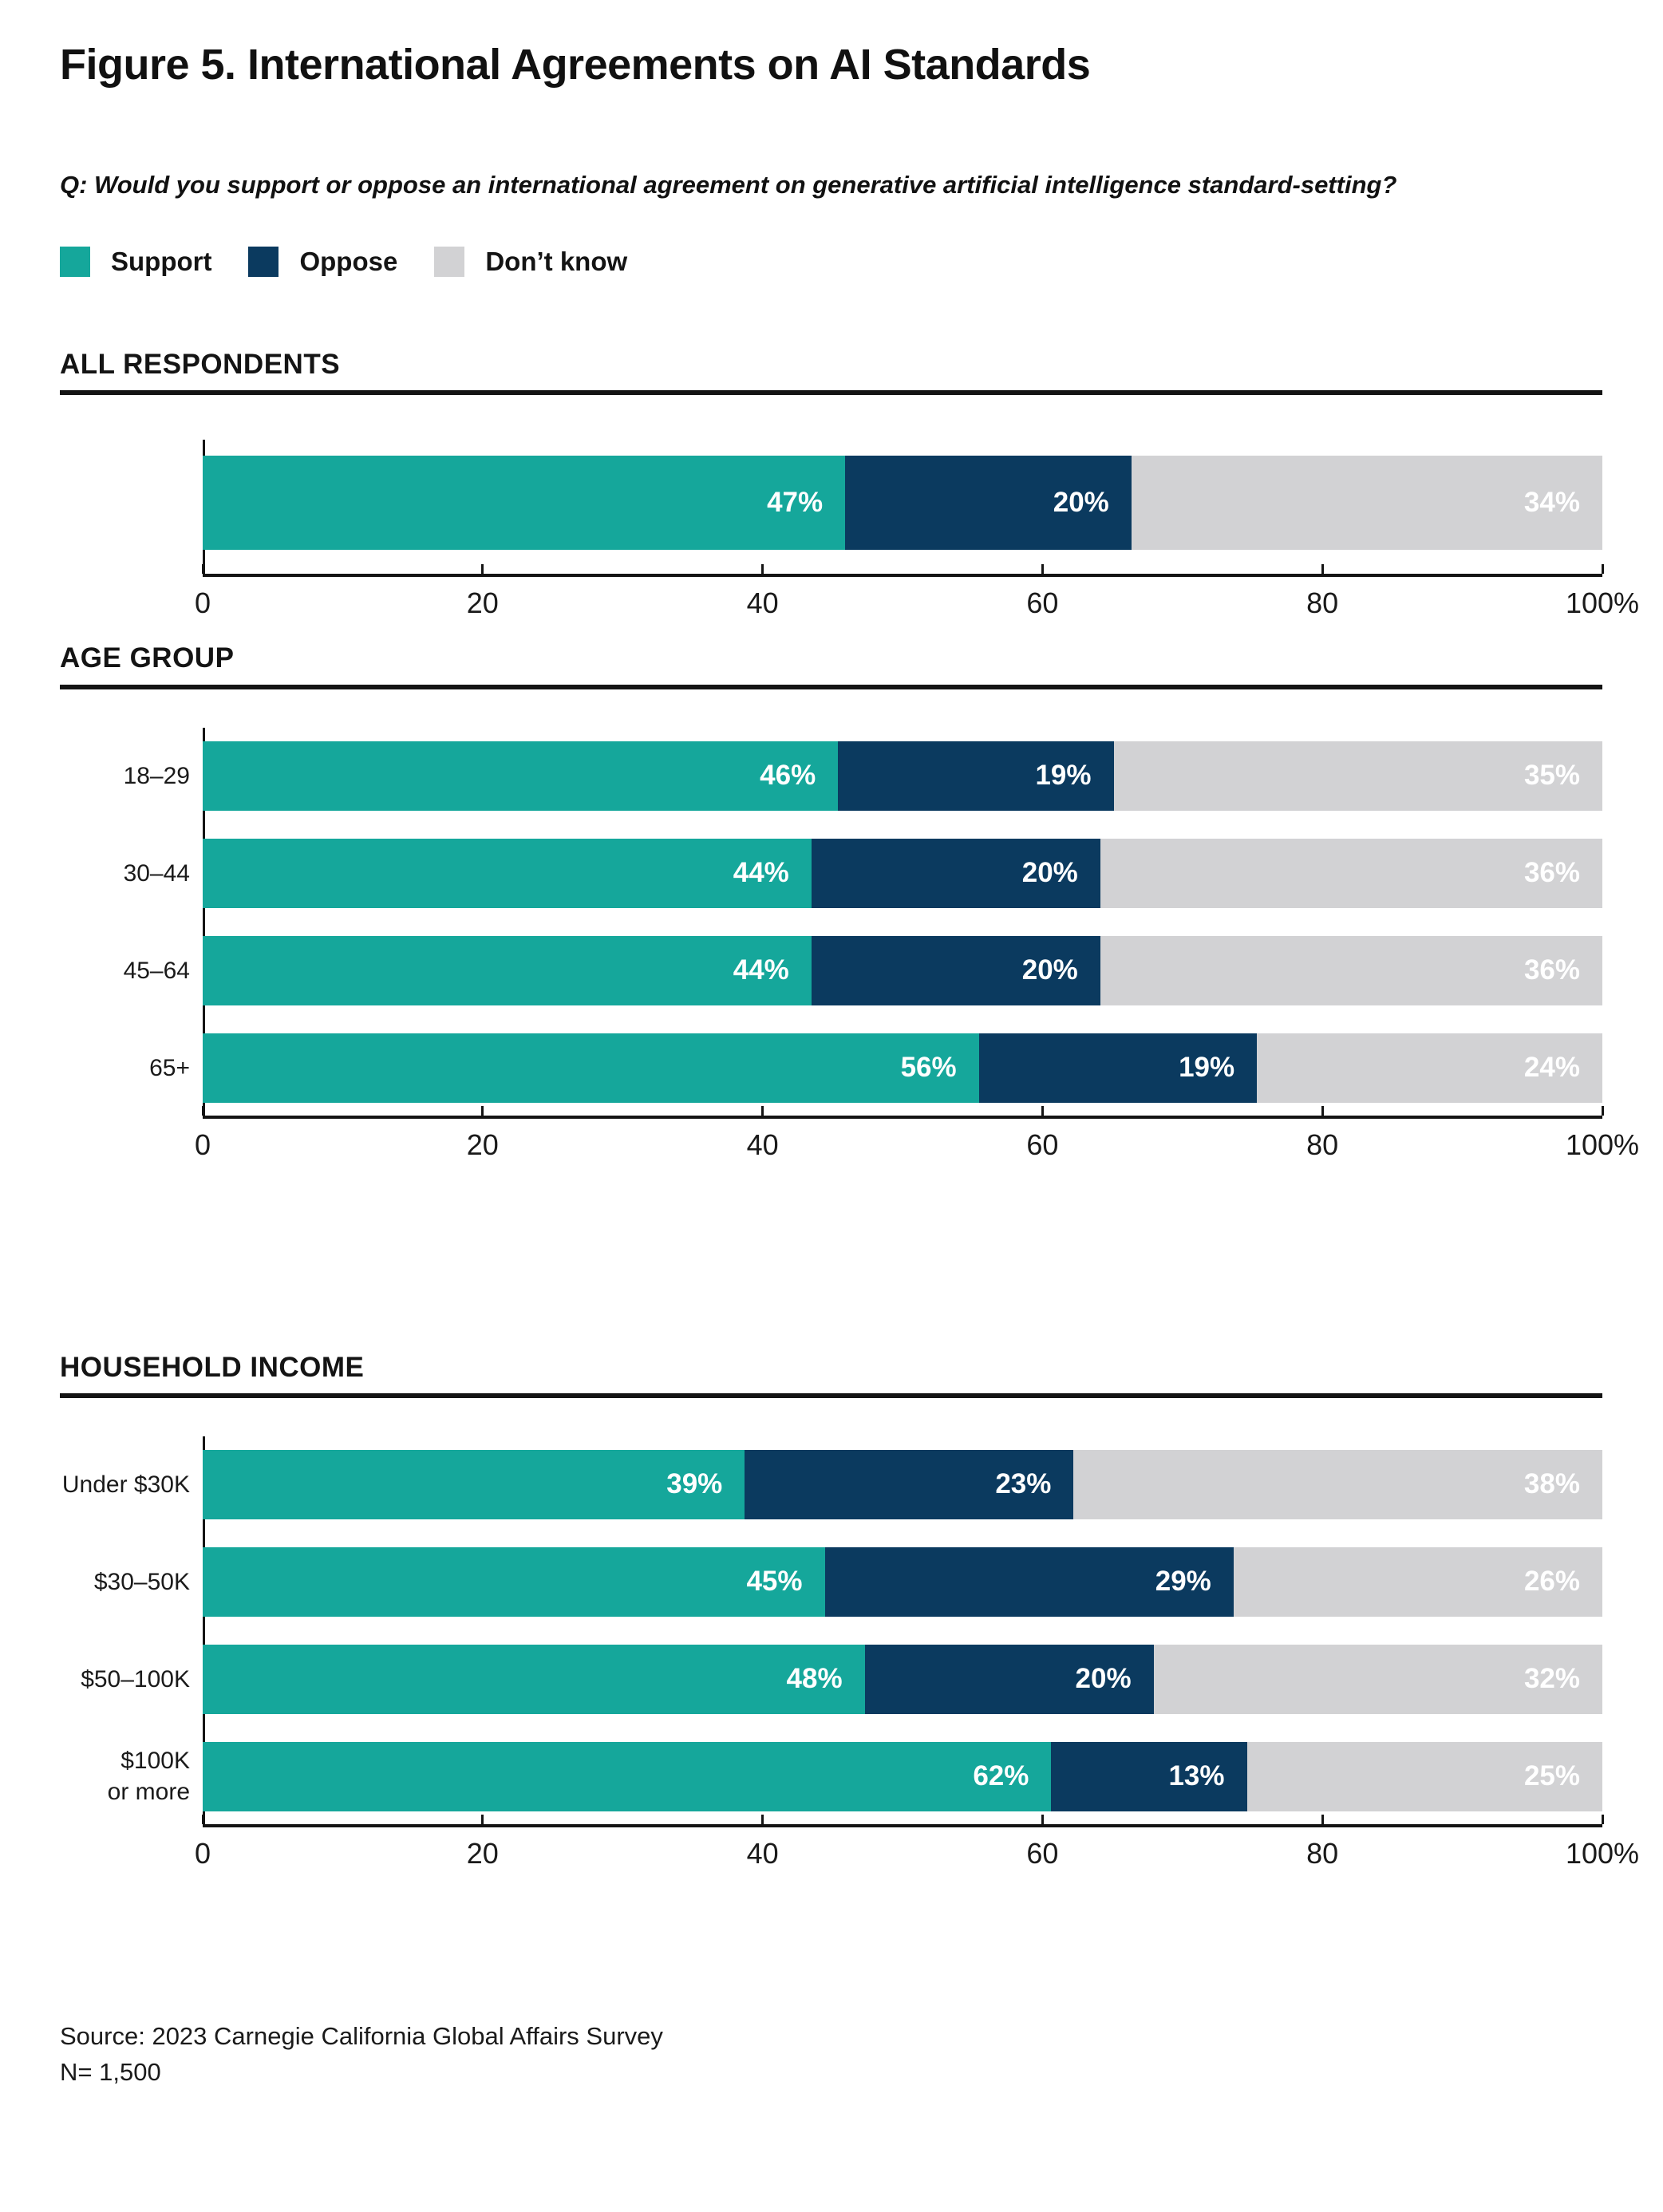  Describe the element at coordinates (1551, 1068) in the screenshot. I see `bar-value-label: 24%` at that location.